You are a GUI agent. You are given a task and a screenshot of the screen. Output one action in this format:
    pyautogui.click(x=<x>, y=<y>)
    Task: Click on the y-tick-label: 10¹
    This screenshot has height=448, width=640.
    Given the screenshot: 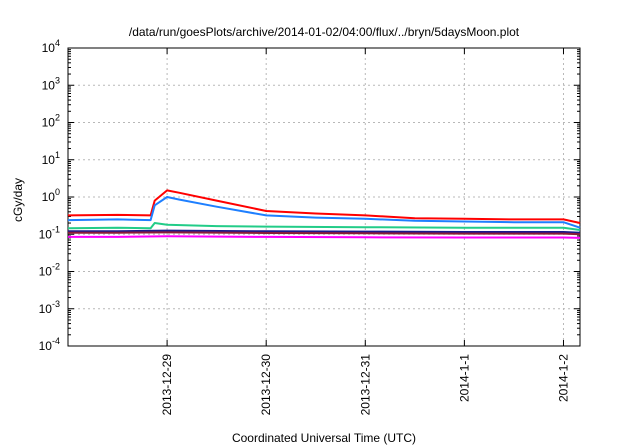 What is the action you would take?
    pyautogui.click(x=51, y=158)
    